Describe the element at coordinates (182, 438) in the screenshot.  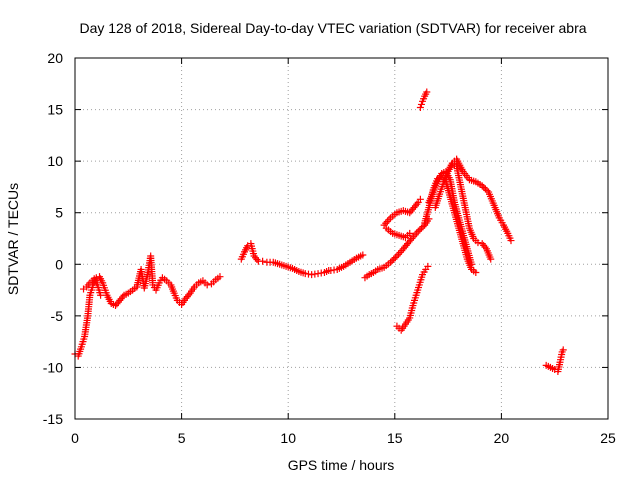
I see `x-tick-label: 5` at that location.